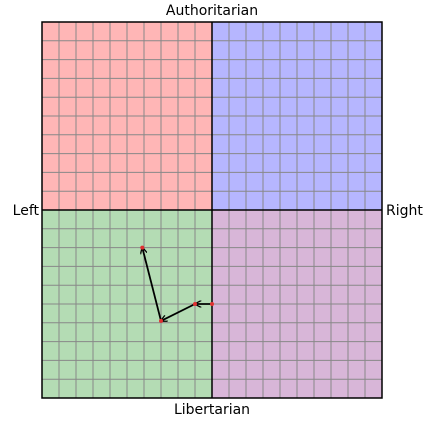 The height and width of the screenshot is (421, 428). What do you see at coordinates (26, 211) in the screenshot?
I see `left-label: Left` at bounding box center [26, 211].